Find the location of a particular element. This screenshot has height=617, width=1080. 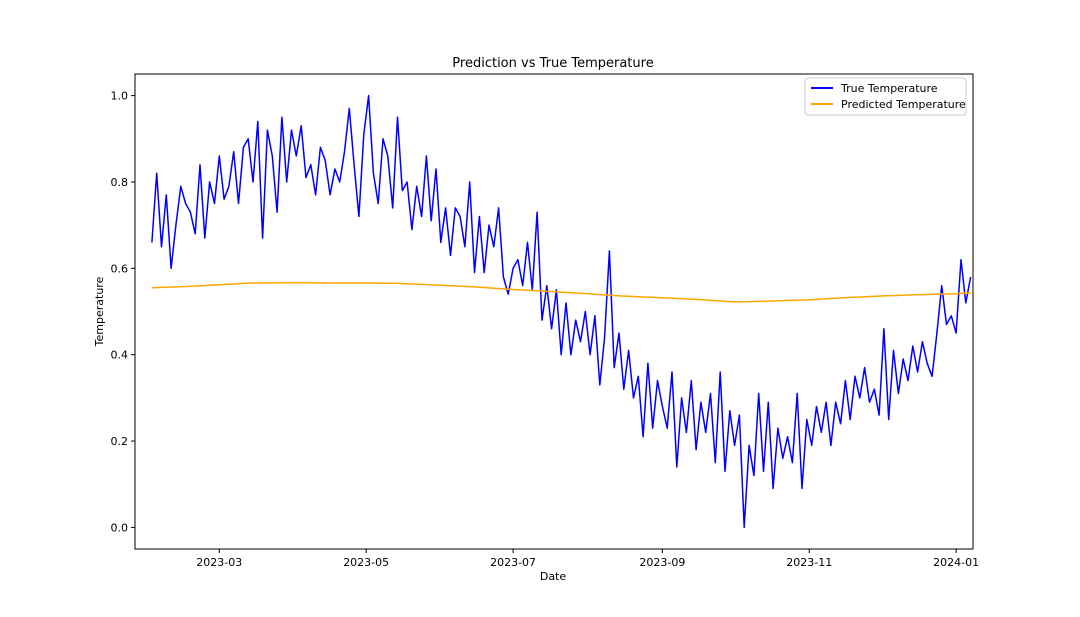

y-tick-label: 1.0 is located at coordinates (120, 96).